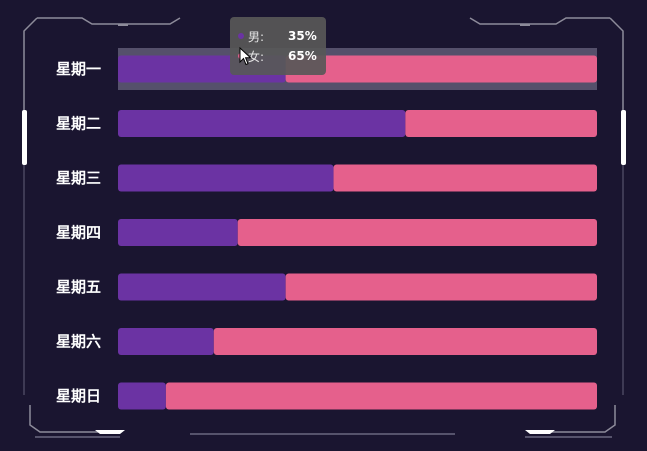 This screenshot has width=647, height=451. What do you see at coordinates (525, 25) in the screenshot?
I see `frame-top-right-tick` at bounding box center [525, 25].